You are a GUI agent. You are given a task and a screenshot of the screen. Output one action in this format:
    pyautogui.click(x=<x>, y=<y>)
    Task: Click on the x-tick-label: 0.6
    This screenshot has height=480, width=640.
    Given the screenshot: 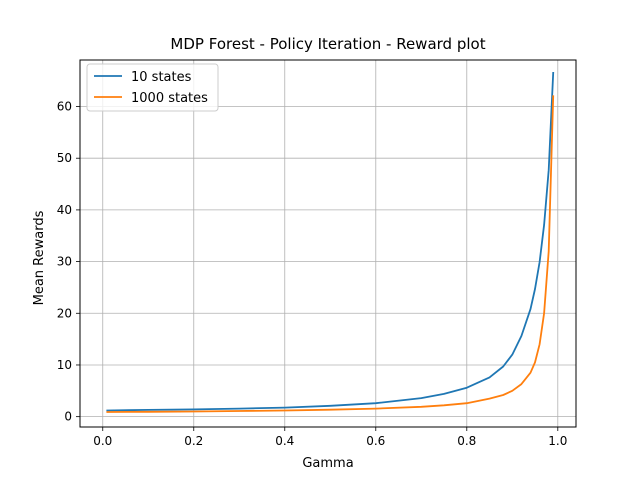 What is the action you would take?
    pyautogui.click(x=375, y=441)
    